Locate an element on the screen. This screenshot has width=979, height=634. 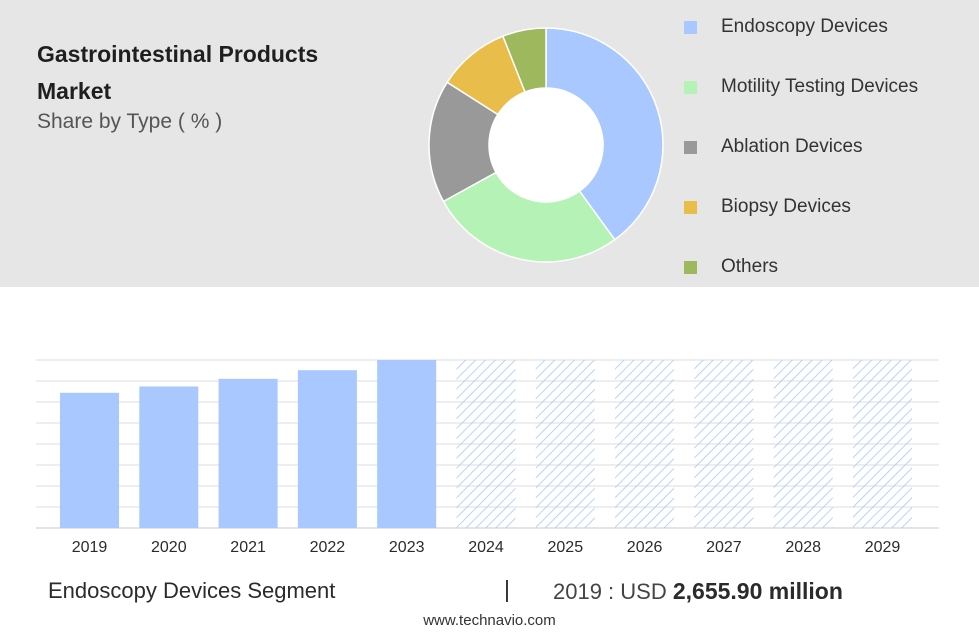
legend-item-motility-testing-devices: Motility Testing Devices is located at coordinates (801, 87).